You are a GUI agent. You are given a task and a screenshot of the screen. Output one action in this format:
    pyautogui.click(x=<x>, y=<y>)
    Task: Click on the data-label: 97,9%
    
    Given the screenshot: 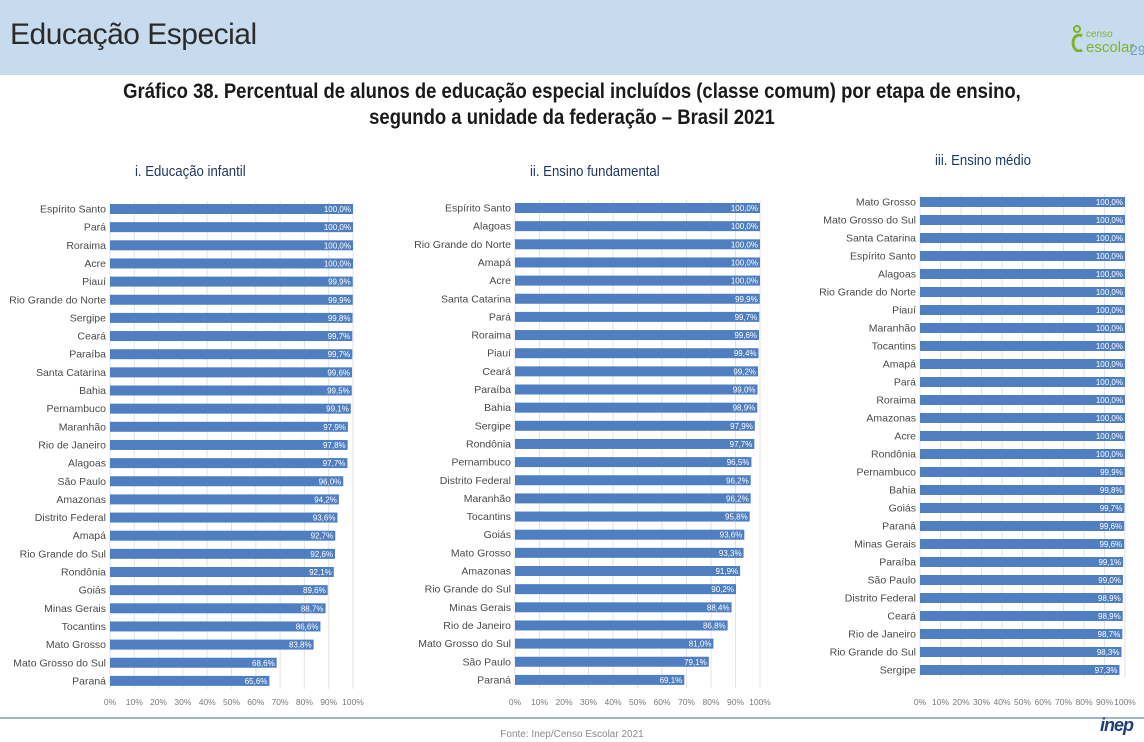 What is the action you would take?
    pyautogui.click(x=741, y=426)
    